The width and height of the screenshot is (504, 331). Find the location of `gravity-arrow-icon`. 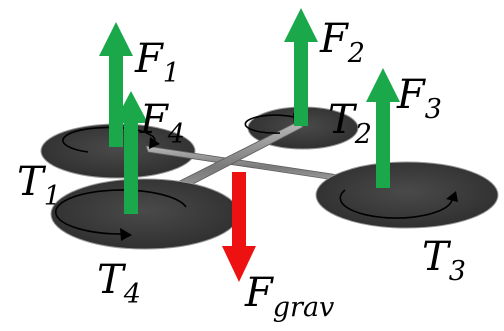

gravity-arrow-icon is located at coordinates (239, 227).